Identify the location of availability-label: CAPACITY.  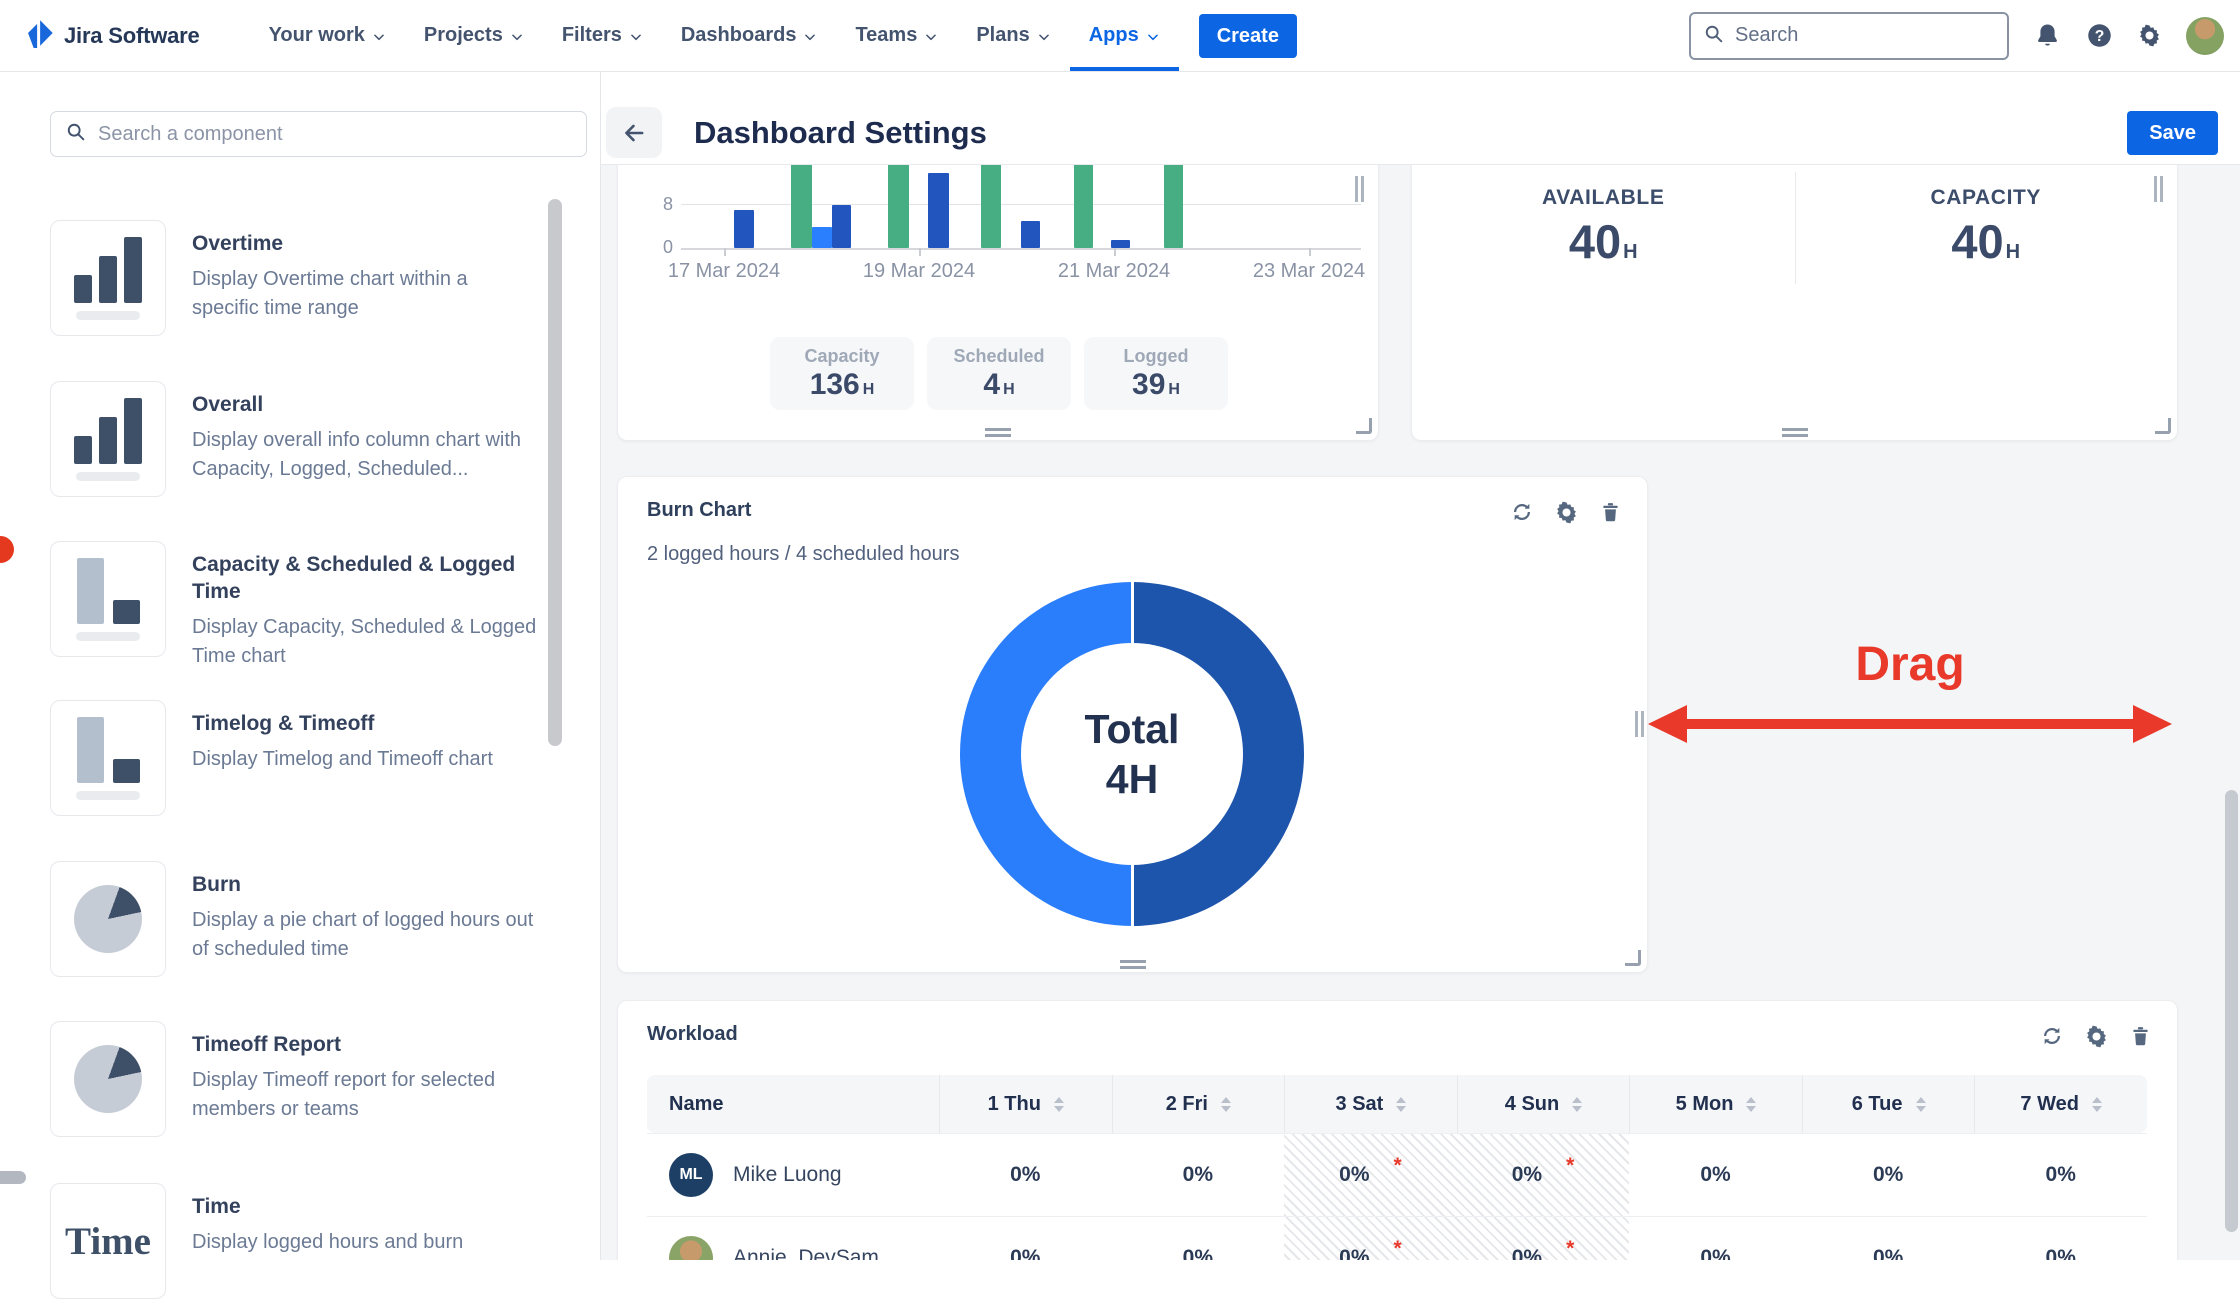
(1986, 197).